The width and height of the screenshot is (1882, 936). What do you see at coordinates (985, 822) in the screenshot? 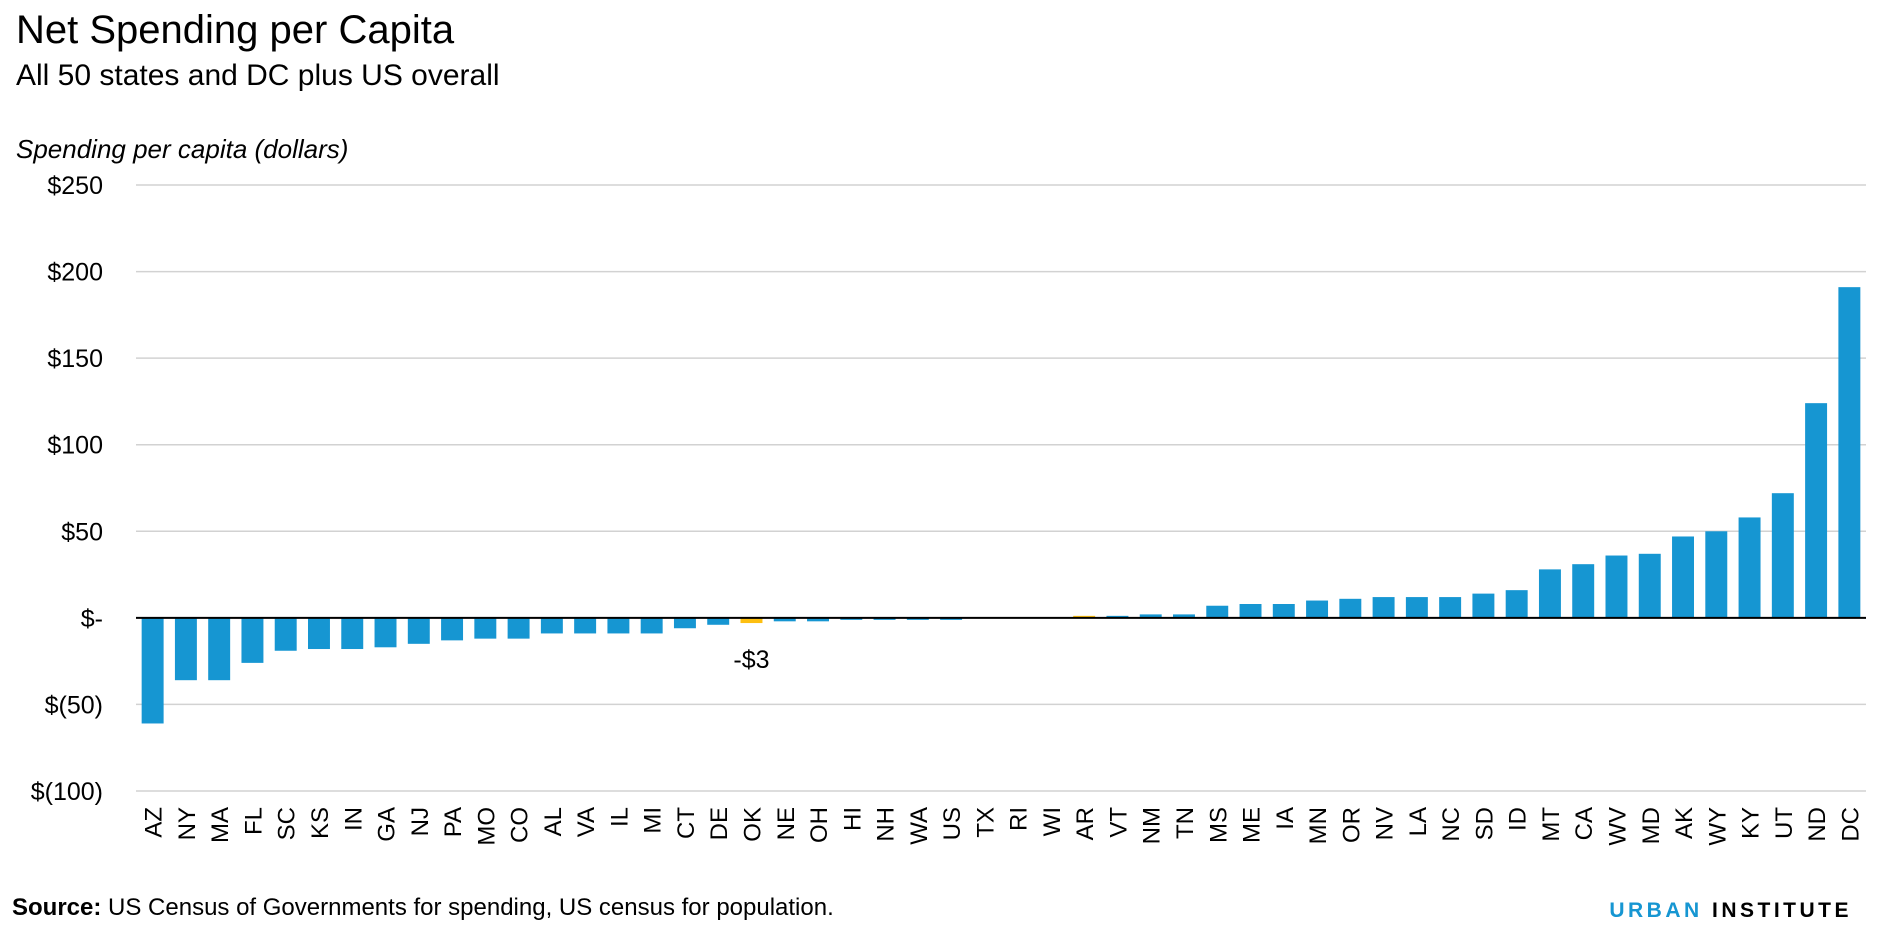
I see `x-tick-label: TX` at bounding box center [985, 822].